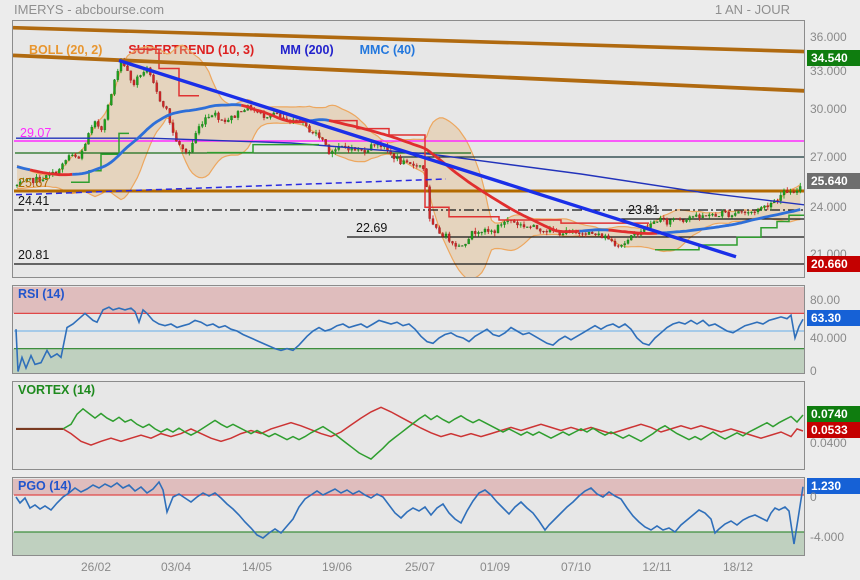 The height and width of the screenshot is (580, 860). What do you see at coordinates (176, 567) in the screenshot?
I see `x-tick-label: 03/04` at bounding box center [176, 567].